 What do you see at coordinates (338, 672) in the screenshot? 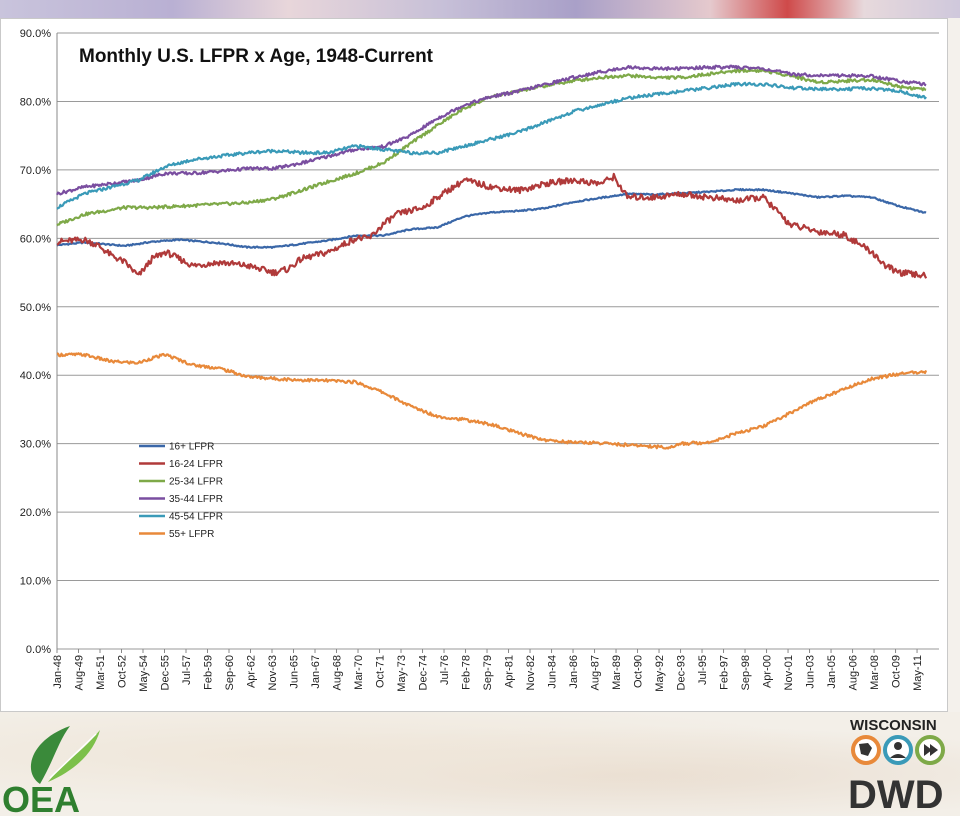
I see `x-tick-label: Aug-68` at bounding box center [338, 672].